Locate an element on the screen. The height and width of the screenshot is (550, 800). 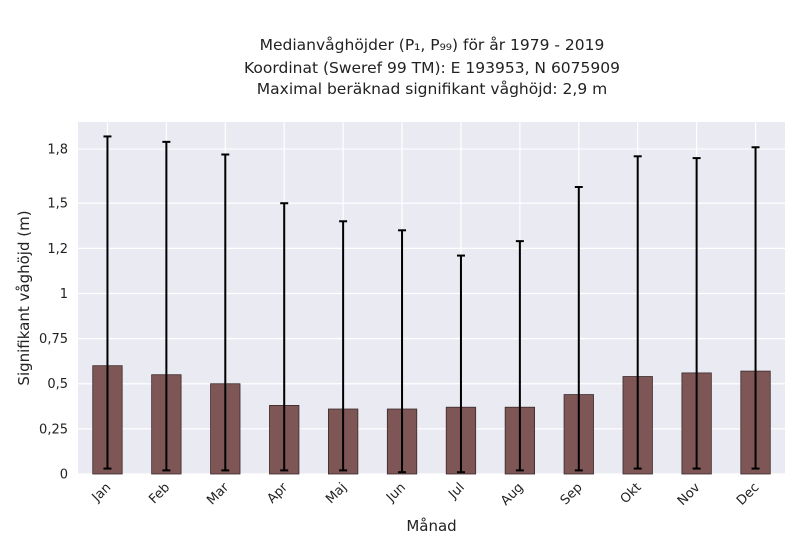
y-tick-label: 1,8 is located at coordinates (57, 150).